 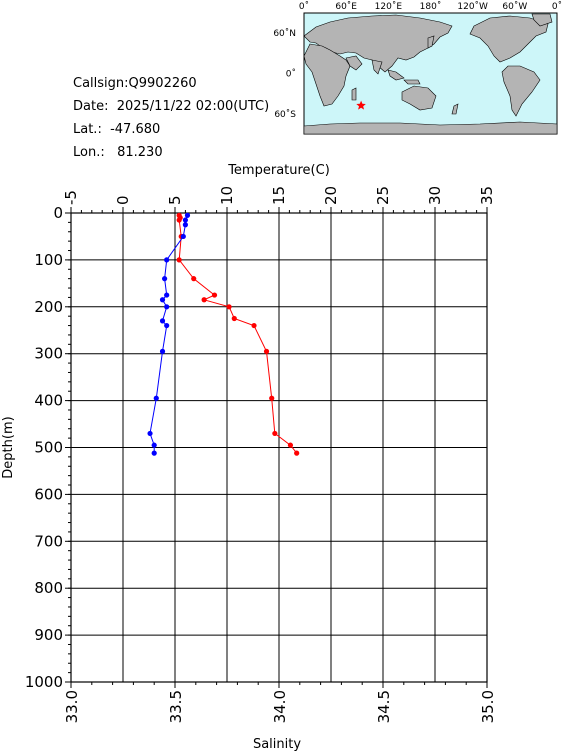 I want to click on temperature-tick-label: 30, so click(x=435, y=195).